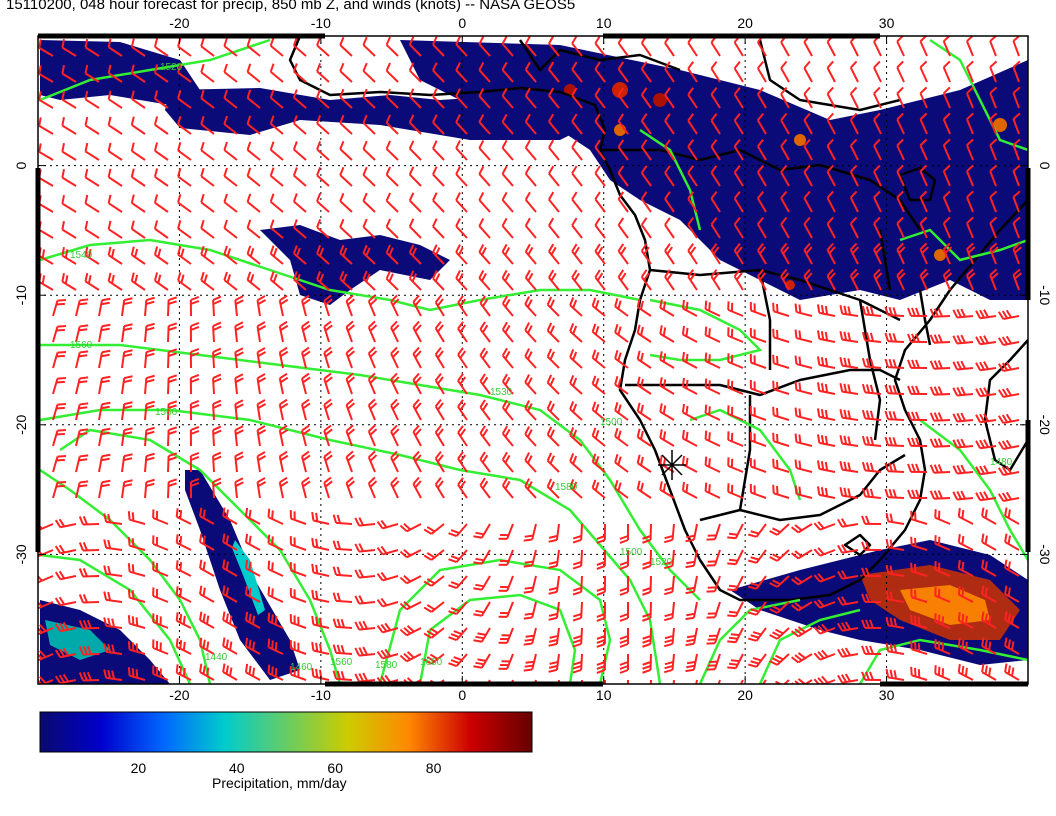 Image resolution: width=1056 pixels, height=816 pixels. What do you see at coordinates (216, 657) in the screenshot?
I see `contour-label: 1440` at bounding box center [216, 657].